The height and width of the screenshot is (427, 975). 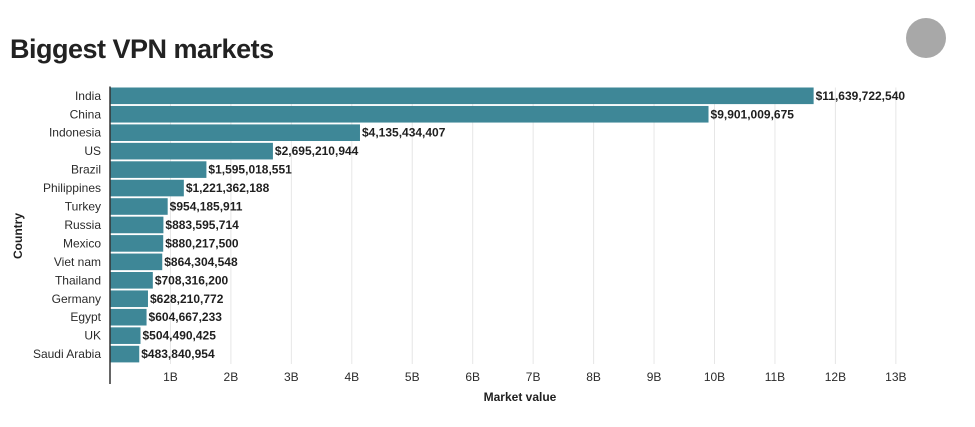 I want to click on x-tick-label: 7B, so click(x=533, y=377).